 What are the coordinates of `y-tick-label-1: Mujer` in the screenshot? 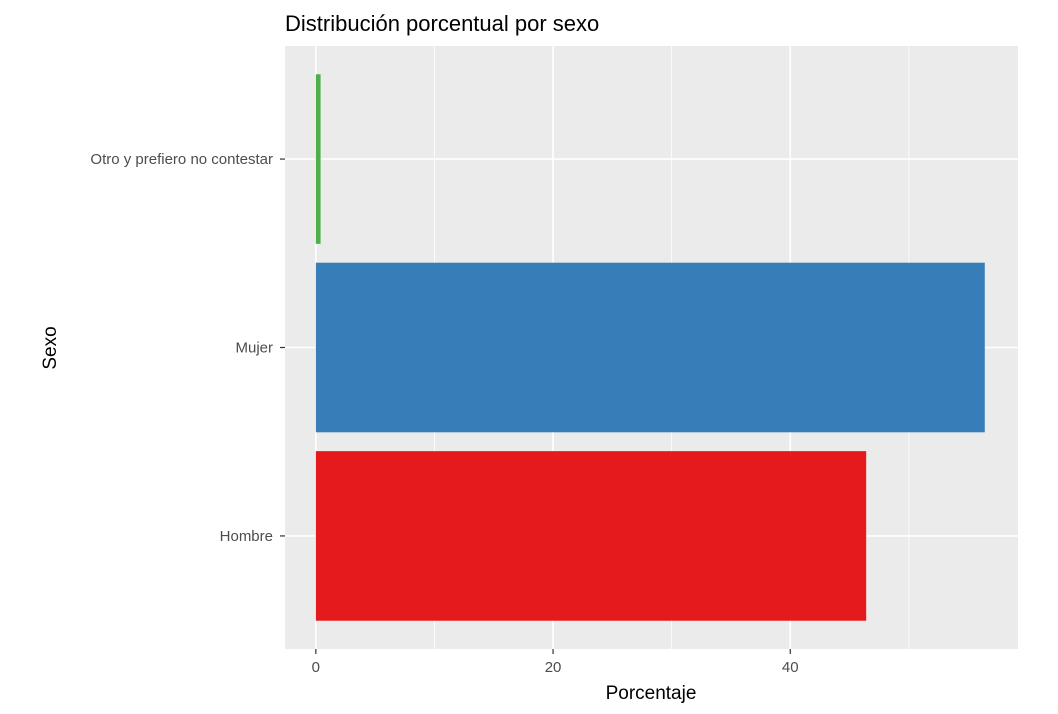 It's located at (254, 348).